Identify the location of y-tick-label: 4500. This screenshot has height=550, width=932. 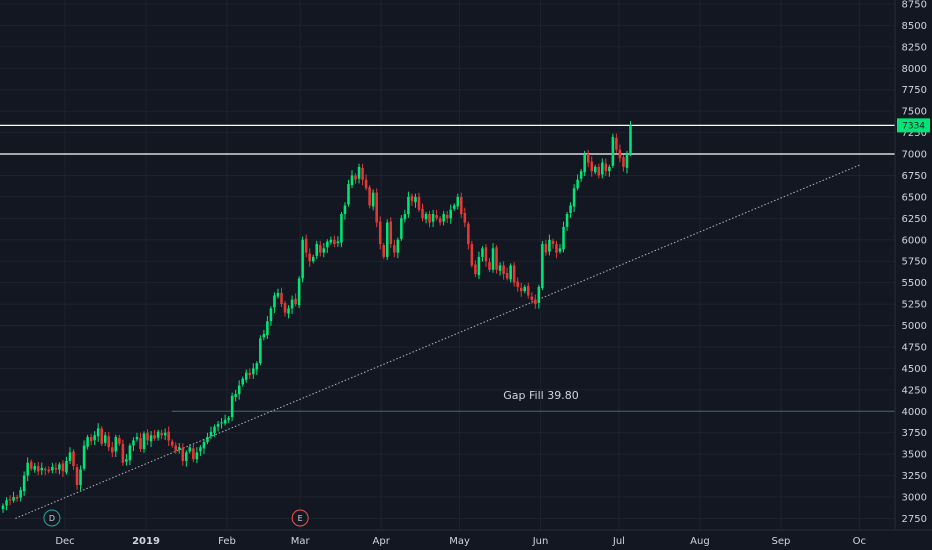
(914, 369).